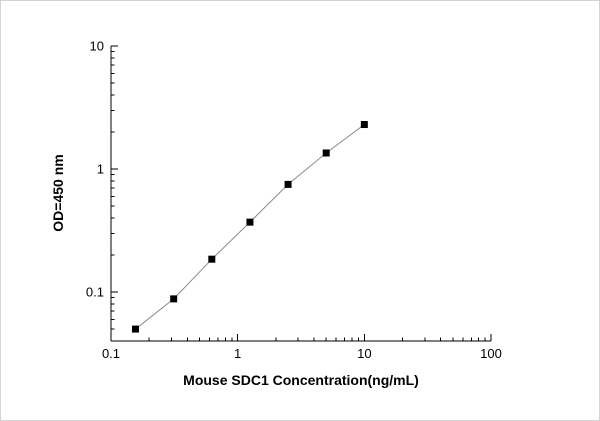  I want to click on x-tick-label: 1, so click(237, 353).